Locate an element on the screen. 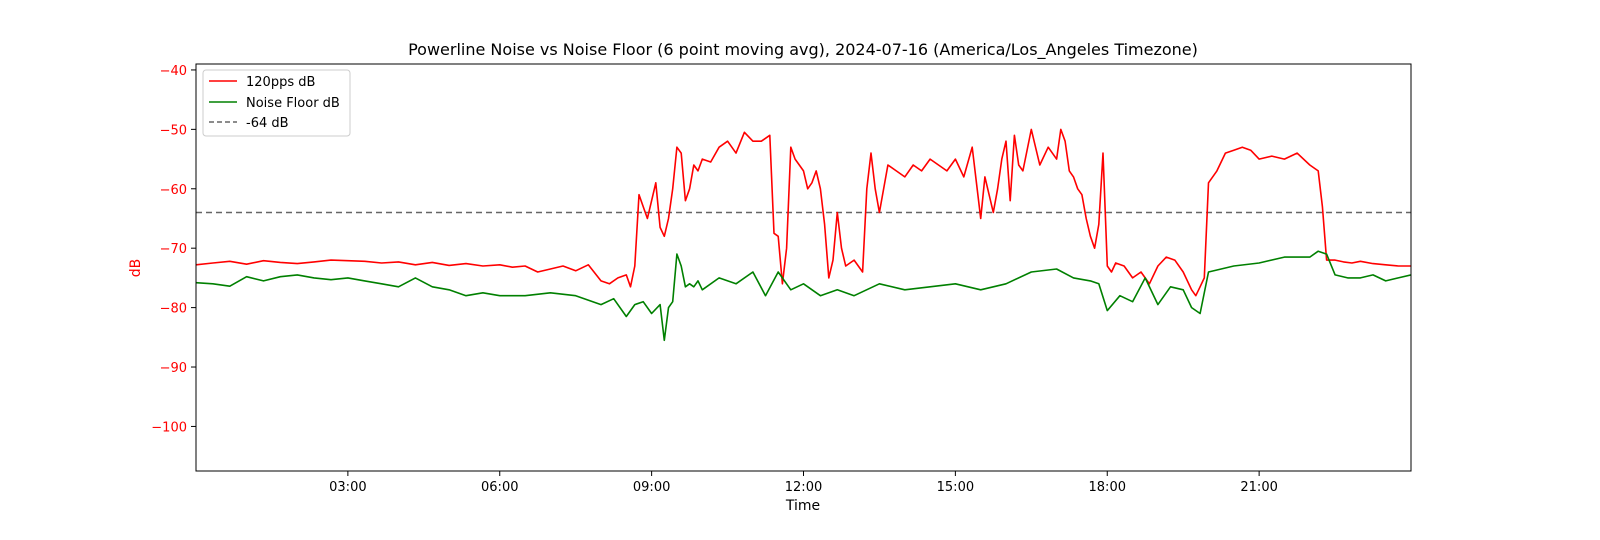 The width and height of the screenshot is (1600, 540). x-axis: 03:00 06:00 09:00 12:00 15:00 18:00 21:00 is located at coordinates (803, 483).